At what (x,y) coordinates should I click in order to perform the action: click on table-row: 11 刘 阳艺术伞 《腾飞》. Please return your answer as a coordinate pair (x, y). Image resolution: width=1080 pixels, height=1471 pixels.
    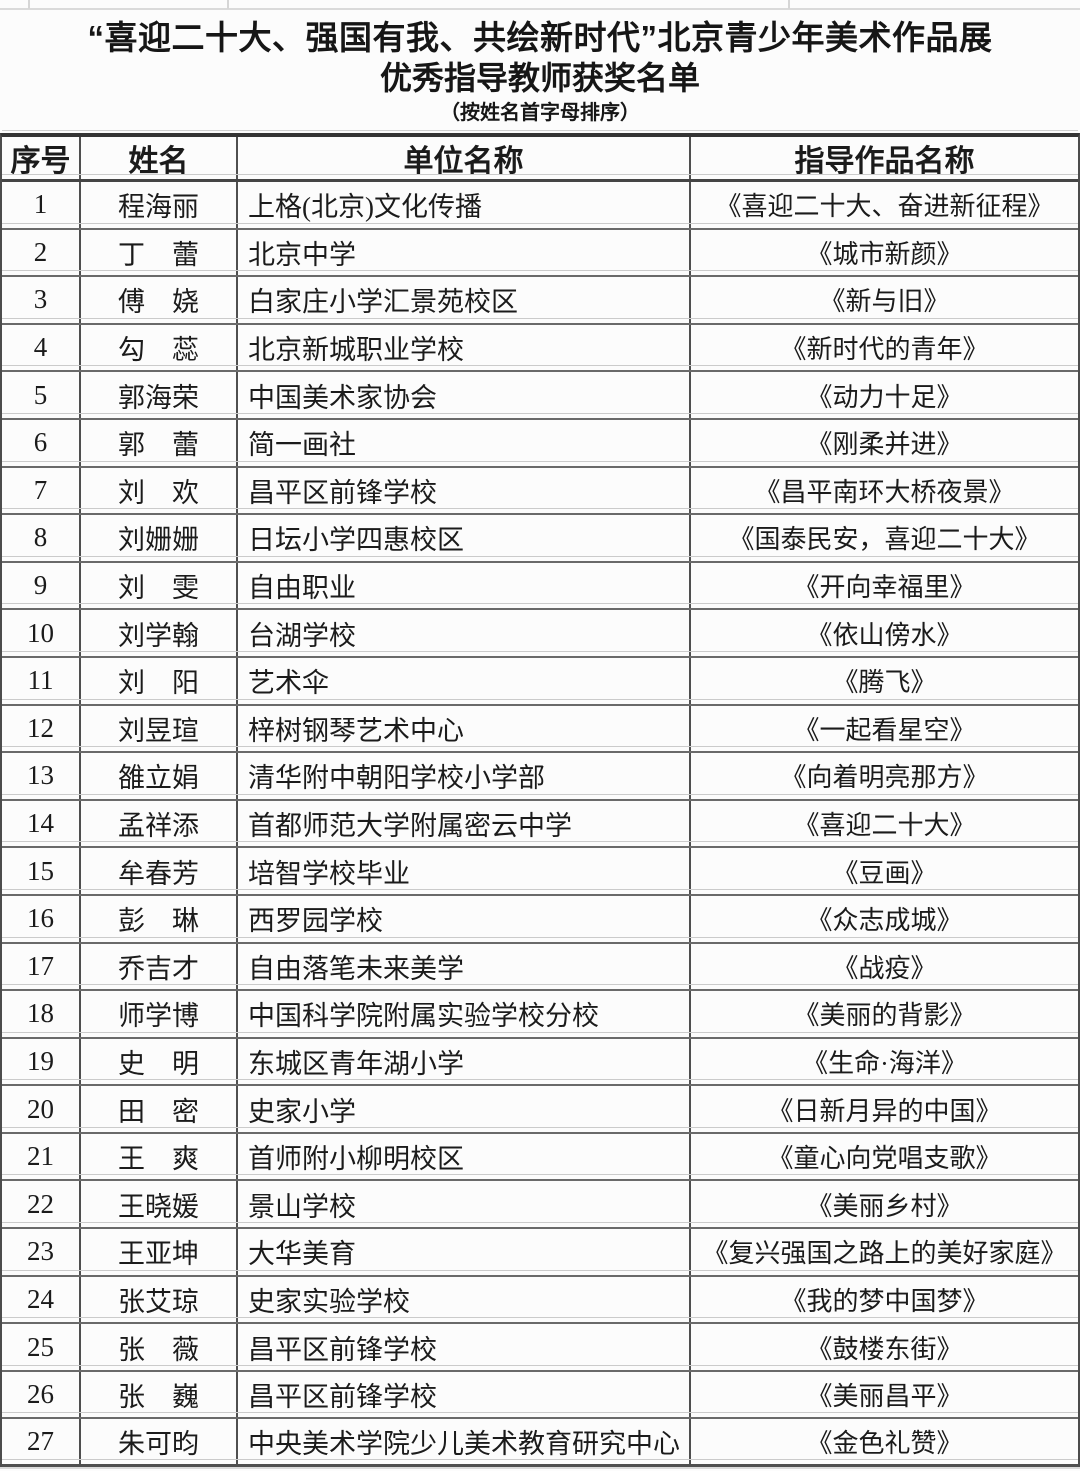
    Looking at the image, I should click on (540, 681).